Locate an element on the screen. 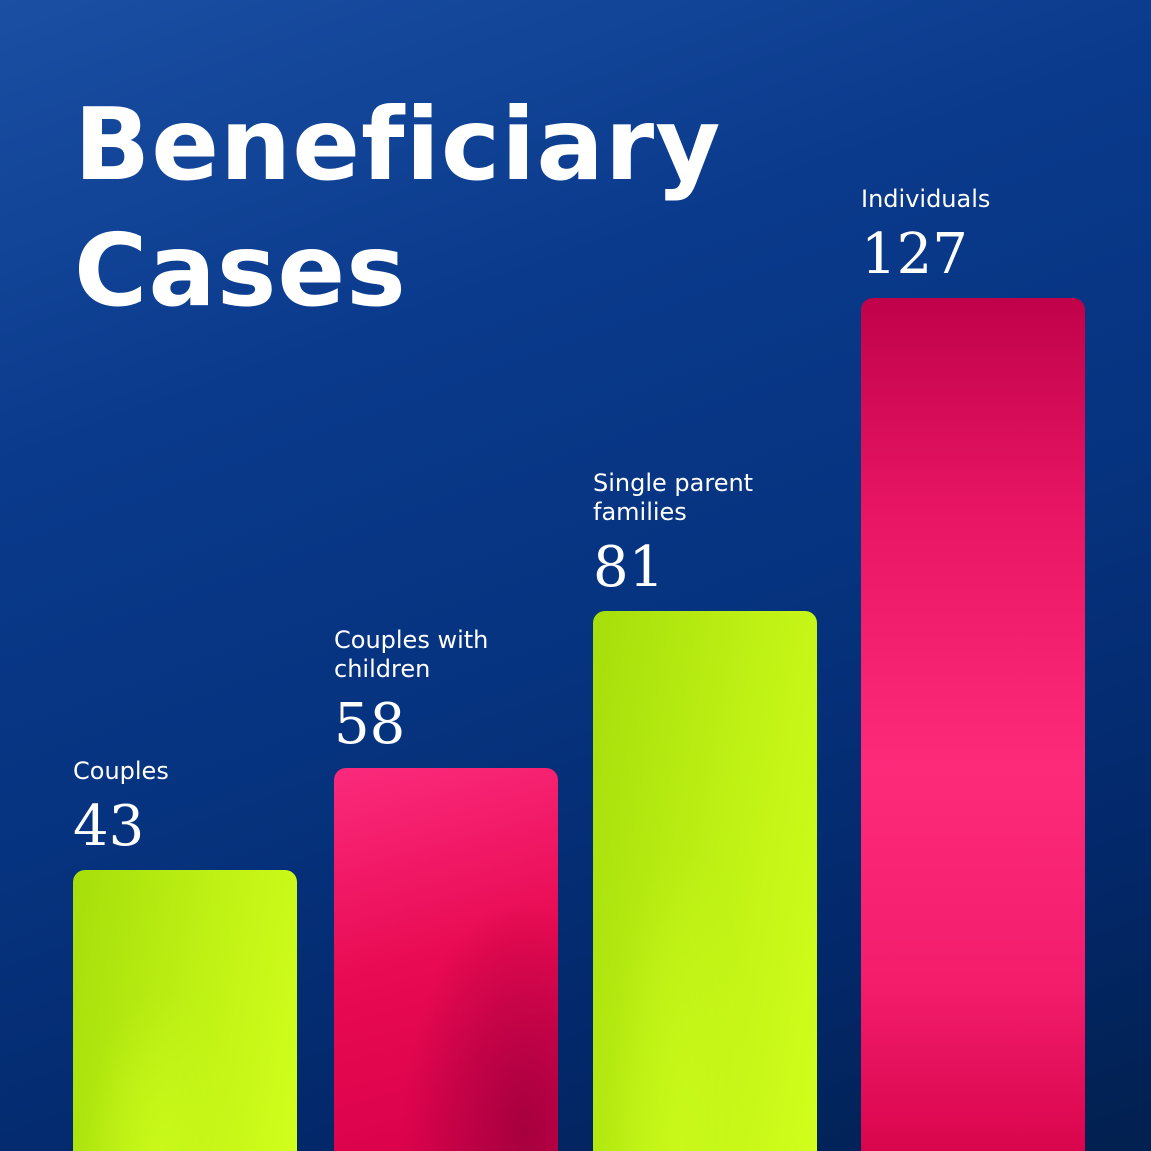 This screenshot has width=1151, height=1151. label-couples-with-children: Couples with children 58 is located at coordinates (454, 692).